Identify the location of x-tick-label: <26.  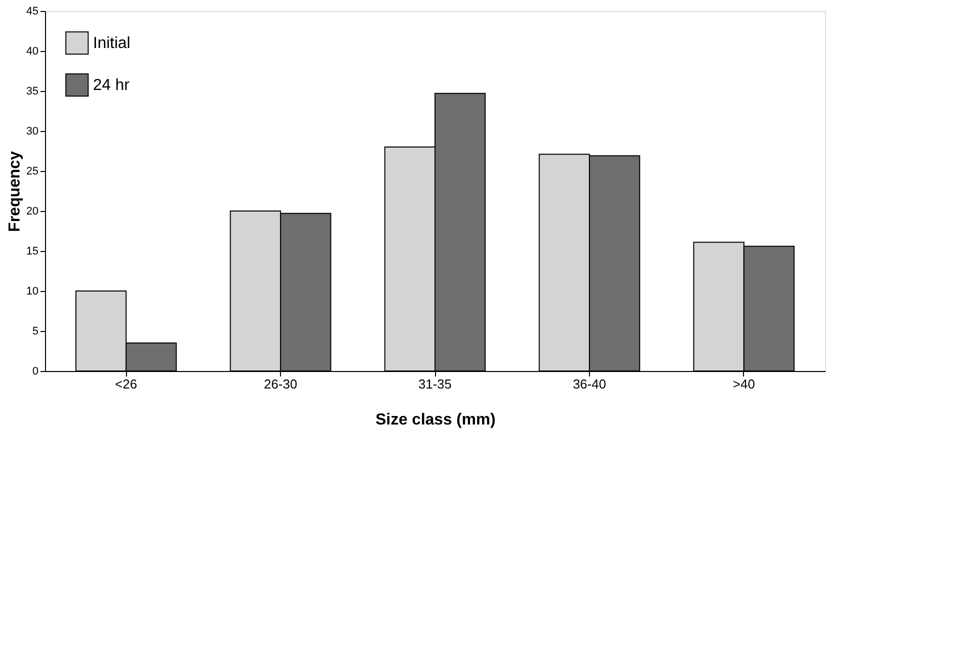
(126, 384).